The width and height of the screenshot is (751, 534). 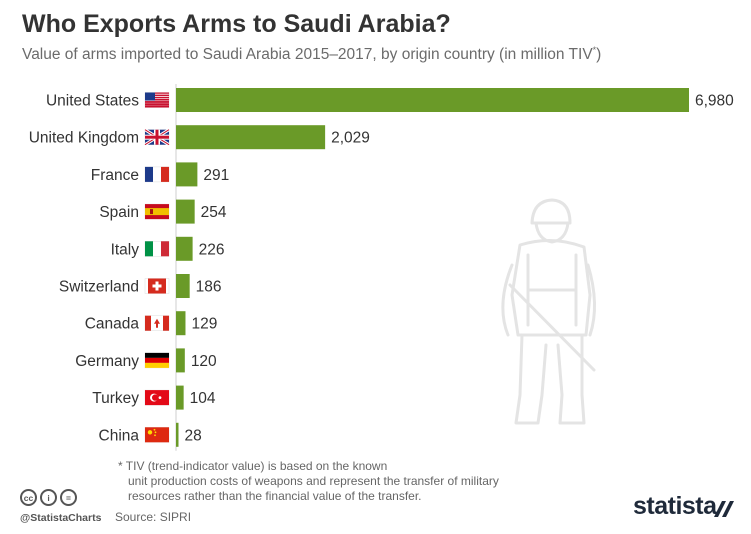 What do you see at coordinates (675, 506) in the screenshot?
I see `statista-logo: statista` at bounding box center [675, 506].